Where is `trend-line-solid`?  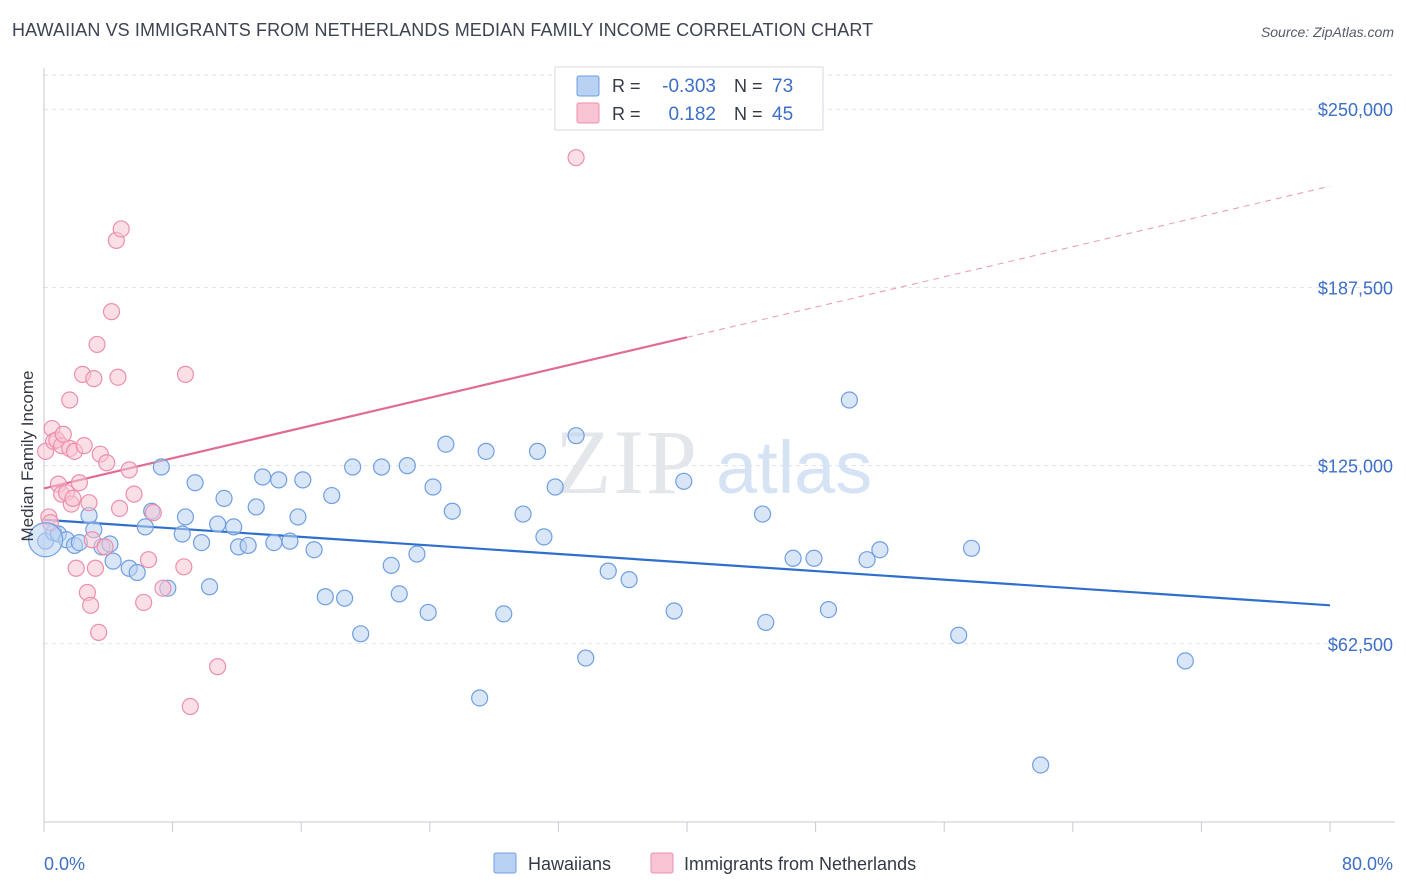 trend-line-solid is located at coordinates (687, 562).